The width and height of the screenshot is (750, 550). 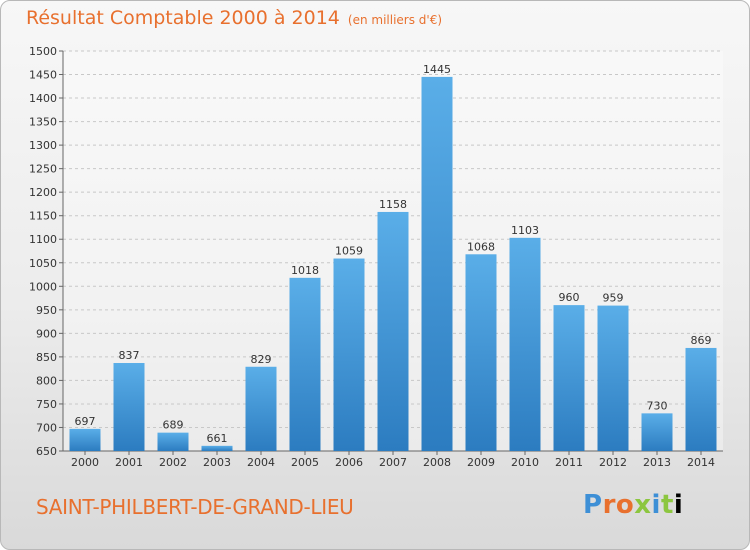 I want to click on x-tick-label: 2009, so click(x=481, y=462).